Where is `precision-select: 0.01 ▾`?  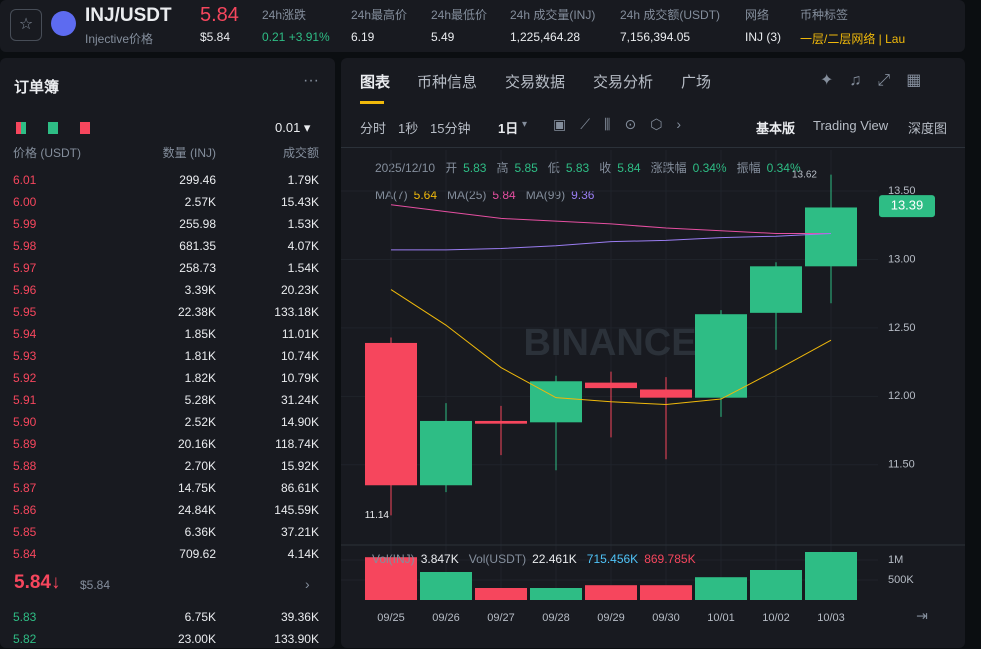
precision-select: 0.01 ▾ is located at coordinates (293, 127).